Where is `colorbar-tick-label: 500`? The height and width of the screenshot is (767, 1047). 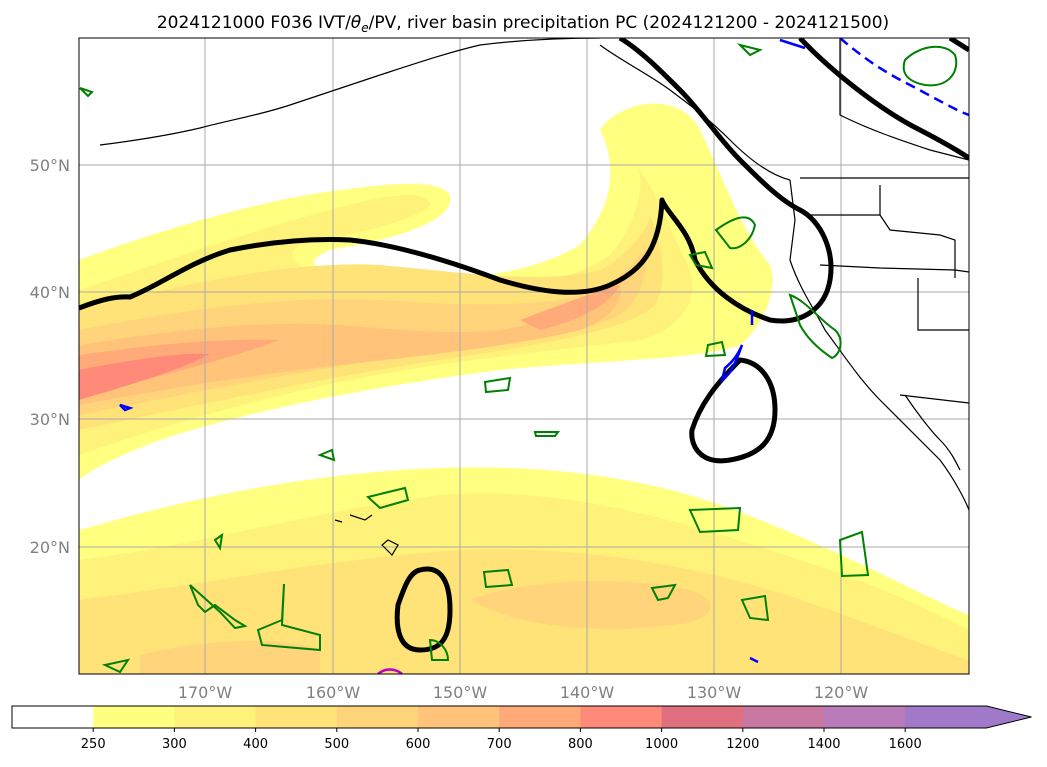 colorbar-tick-label: 500 is located at coordinates (336, 744).